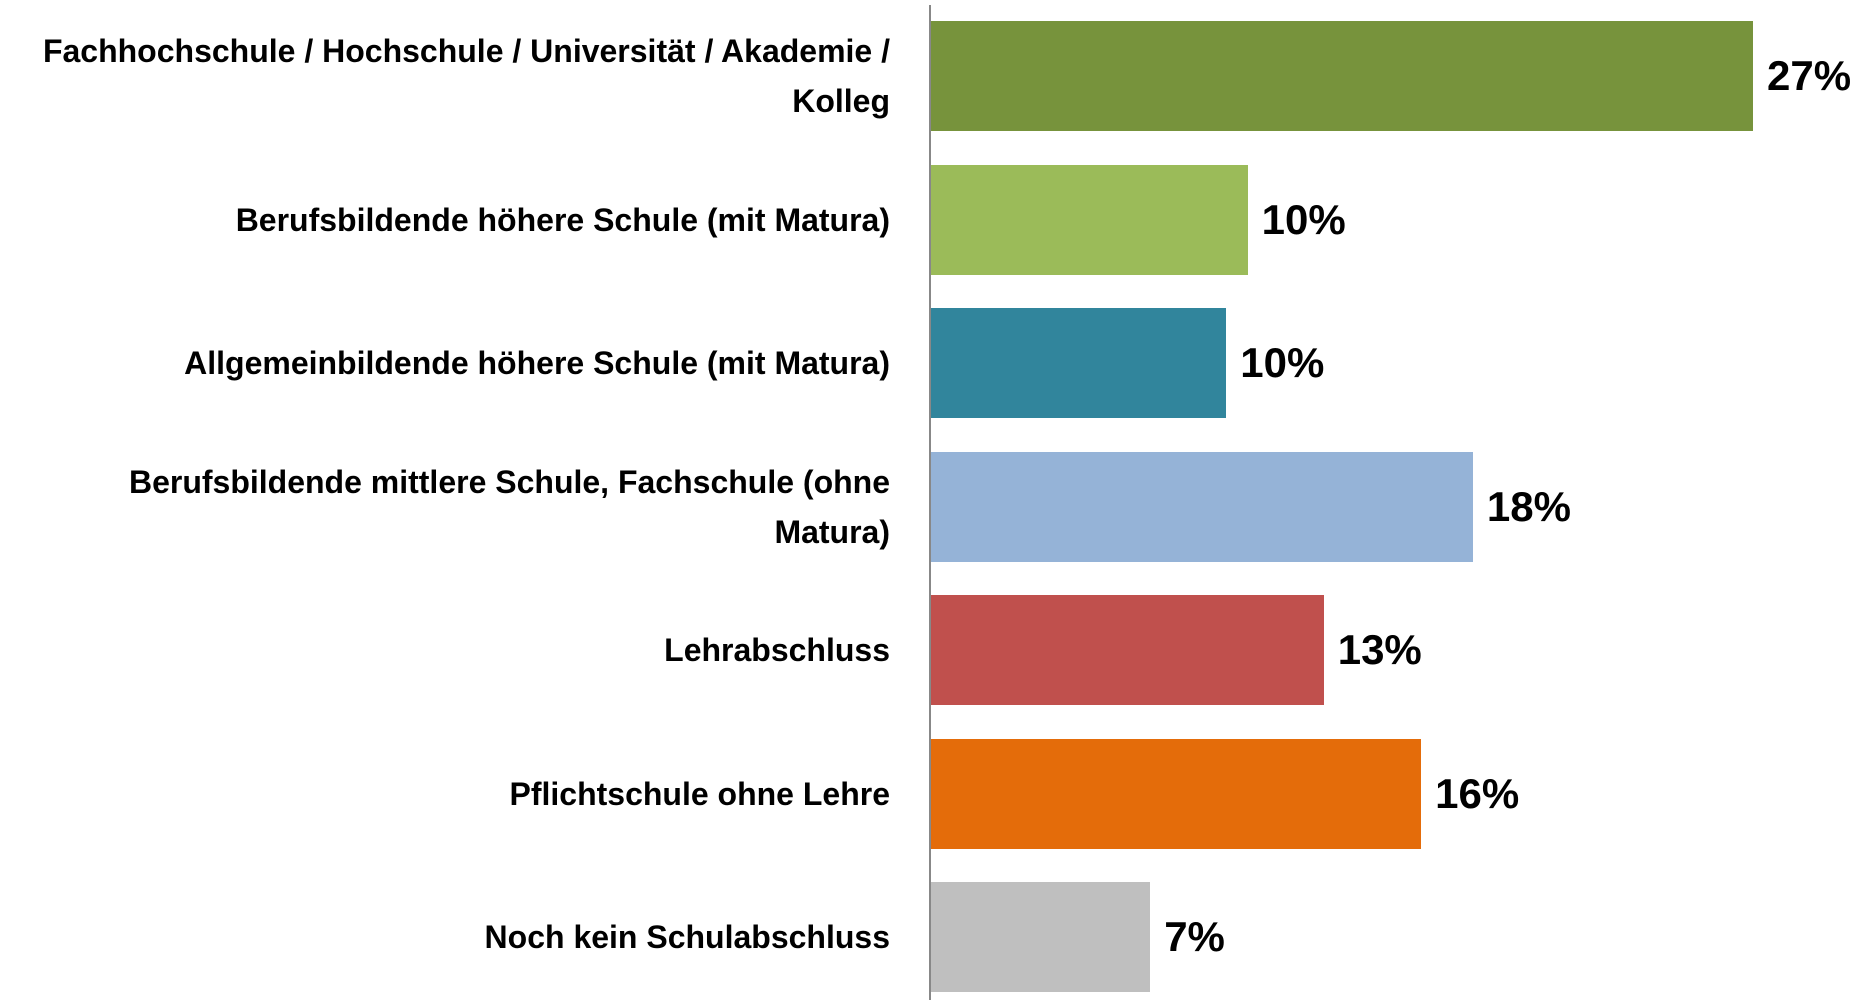  Describe the element at coordinates (699, 793) in the screenshot. I see `category-label: Pflichtschule ohne Lehre` at that location.